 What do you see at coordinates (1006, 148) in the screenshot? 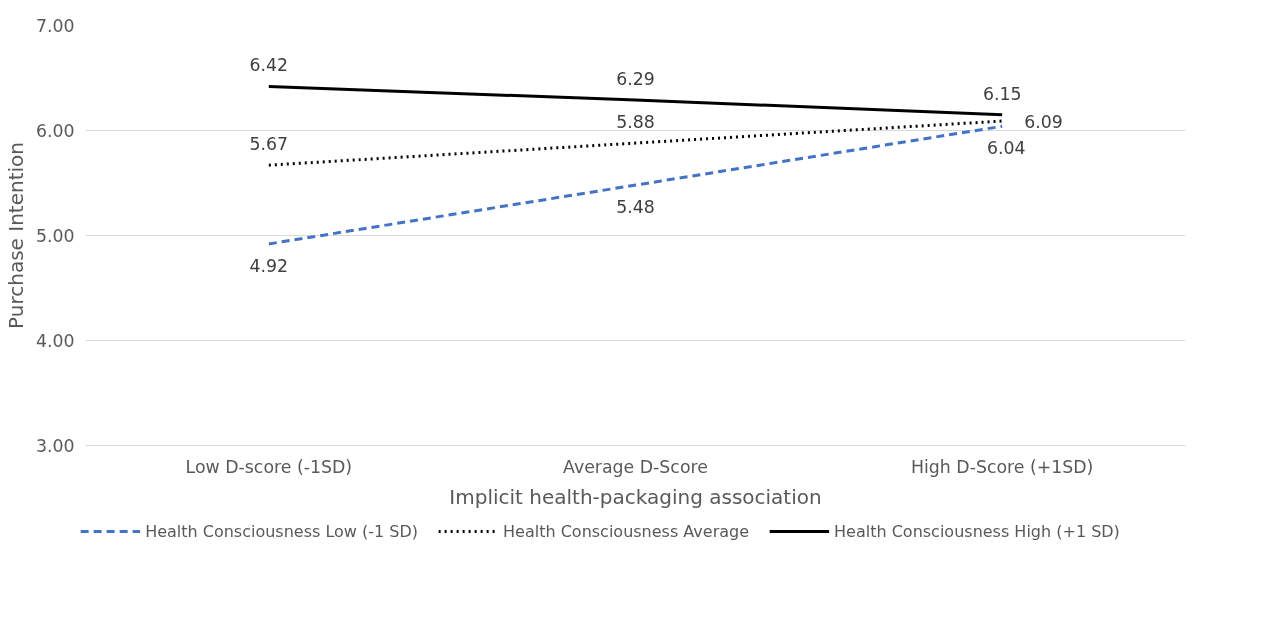
I see `data-label: 6.04` at bounding box center [1006, 148].